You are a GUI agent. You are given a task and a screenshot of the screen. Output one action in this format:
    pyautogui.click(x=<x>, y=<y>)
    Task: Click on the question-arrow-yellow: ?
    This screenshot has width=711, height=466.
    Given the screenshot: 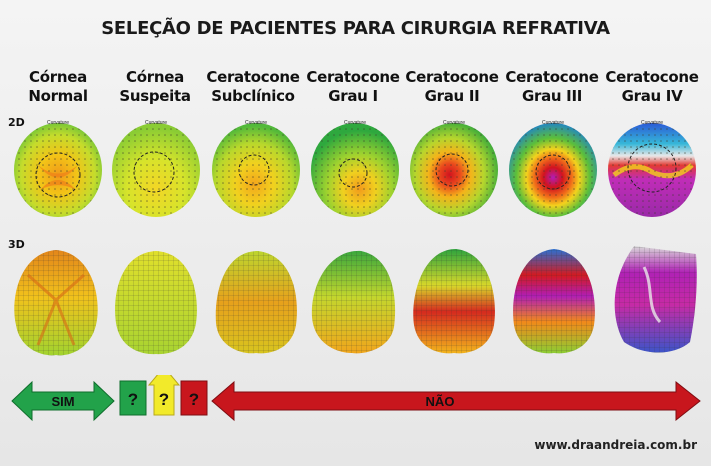 What is the action you would take?
    pyautogui.click(x=164, y=395)
    